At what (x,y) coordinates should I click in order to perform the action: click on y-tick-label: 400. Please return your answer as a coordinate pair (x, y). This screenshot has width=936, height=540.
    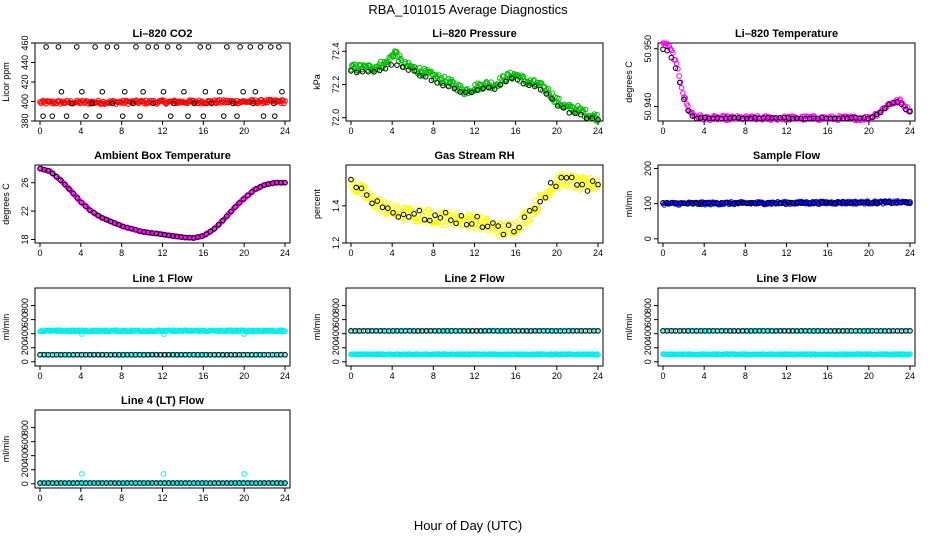
    Looking at the image, I should click on (648, 333).